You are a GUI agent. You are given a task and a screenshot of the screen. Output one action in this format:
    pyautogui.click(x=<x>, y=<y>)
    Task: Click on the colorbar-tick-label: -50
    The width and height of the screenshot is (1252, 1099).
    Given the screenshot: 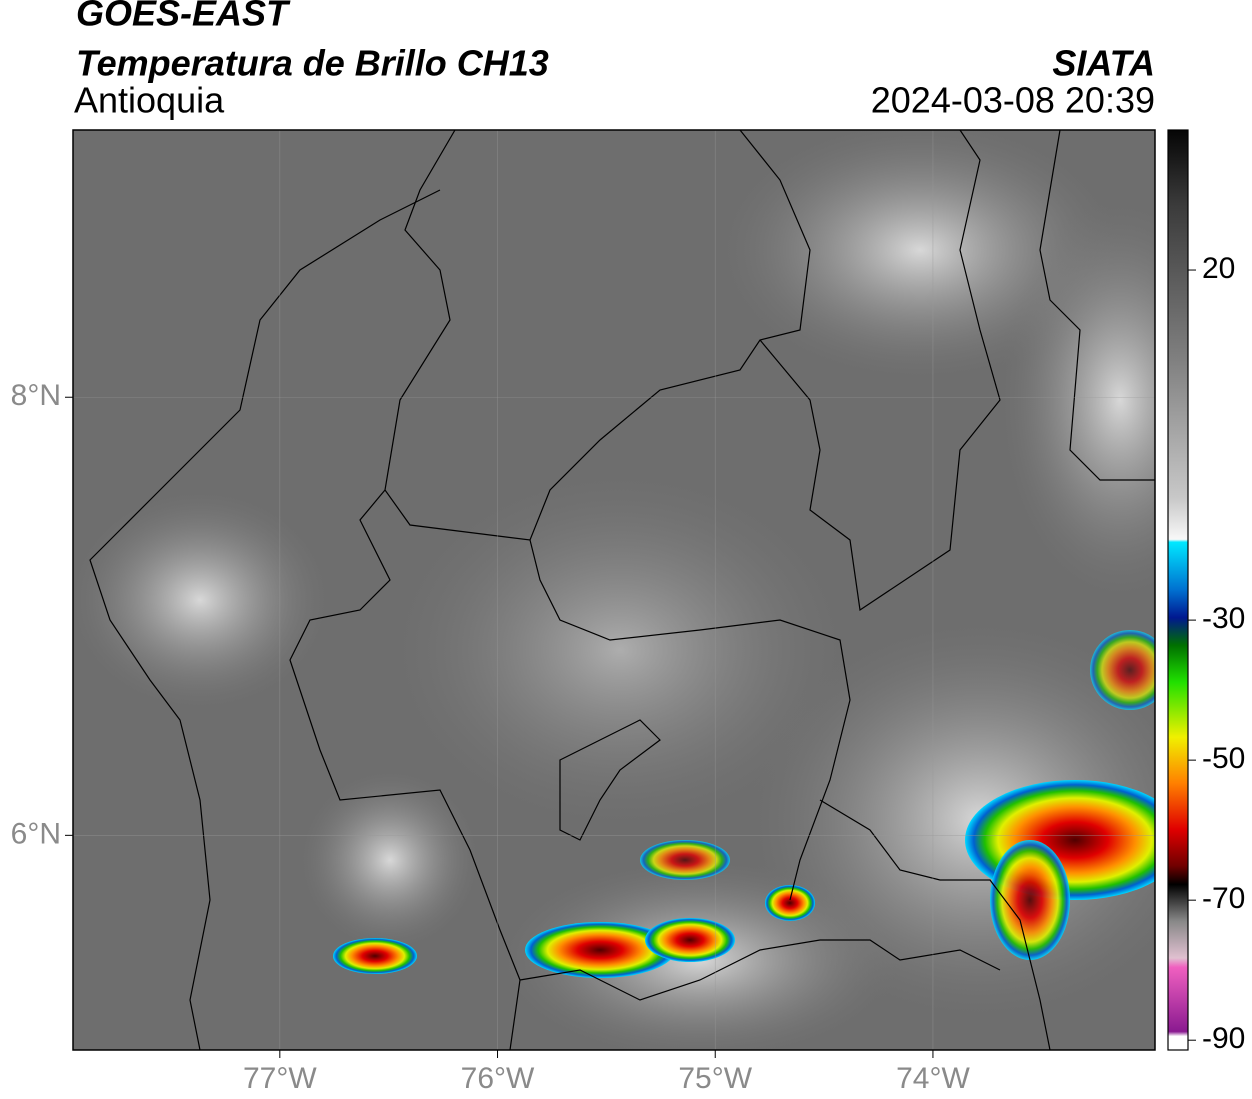 What is the action you would take?
    pyautogui.click(x=1223, y=758)
    